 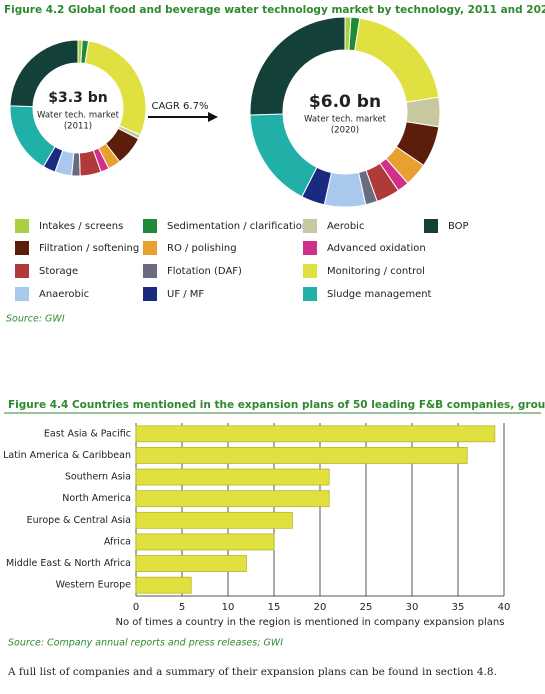 What do you see at coordinates (412, 607) in the screenshot?
I see `x-tick-label: 30` at bounding box center [412, 607].